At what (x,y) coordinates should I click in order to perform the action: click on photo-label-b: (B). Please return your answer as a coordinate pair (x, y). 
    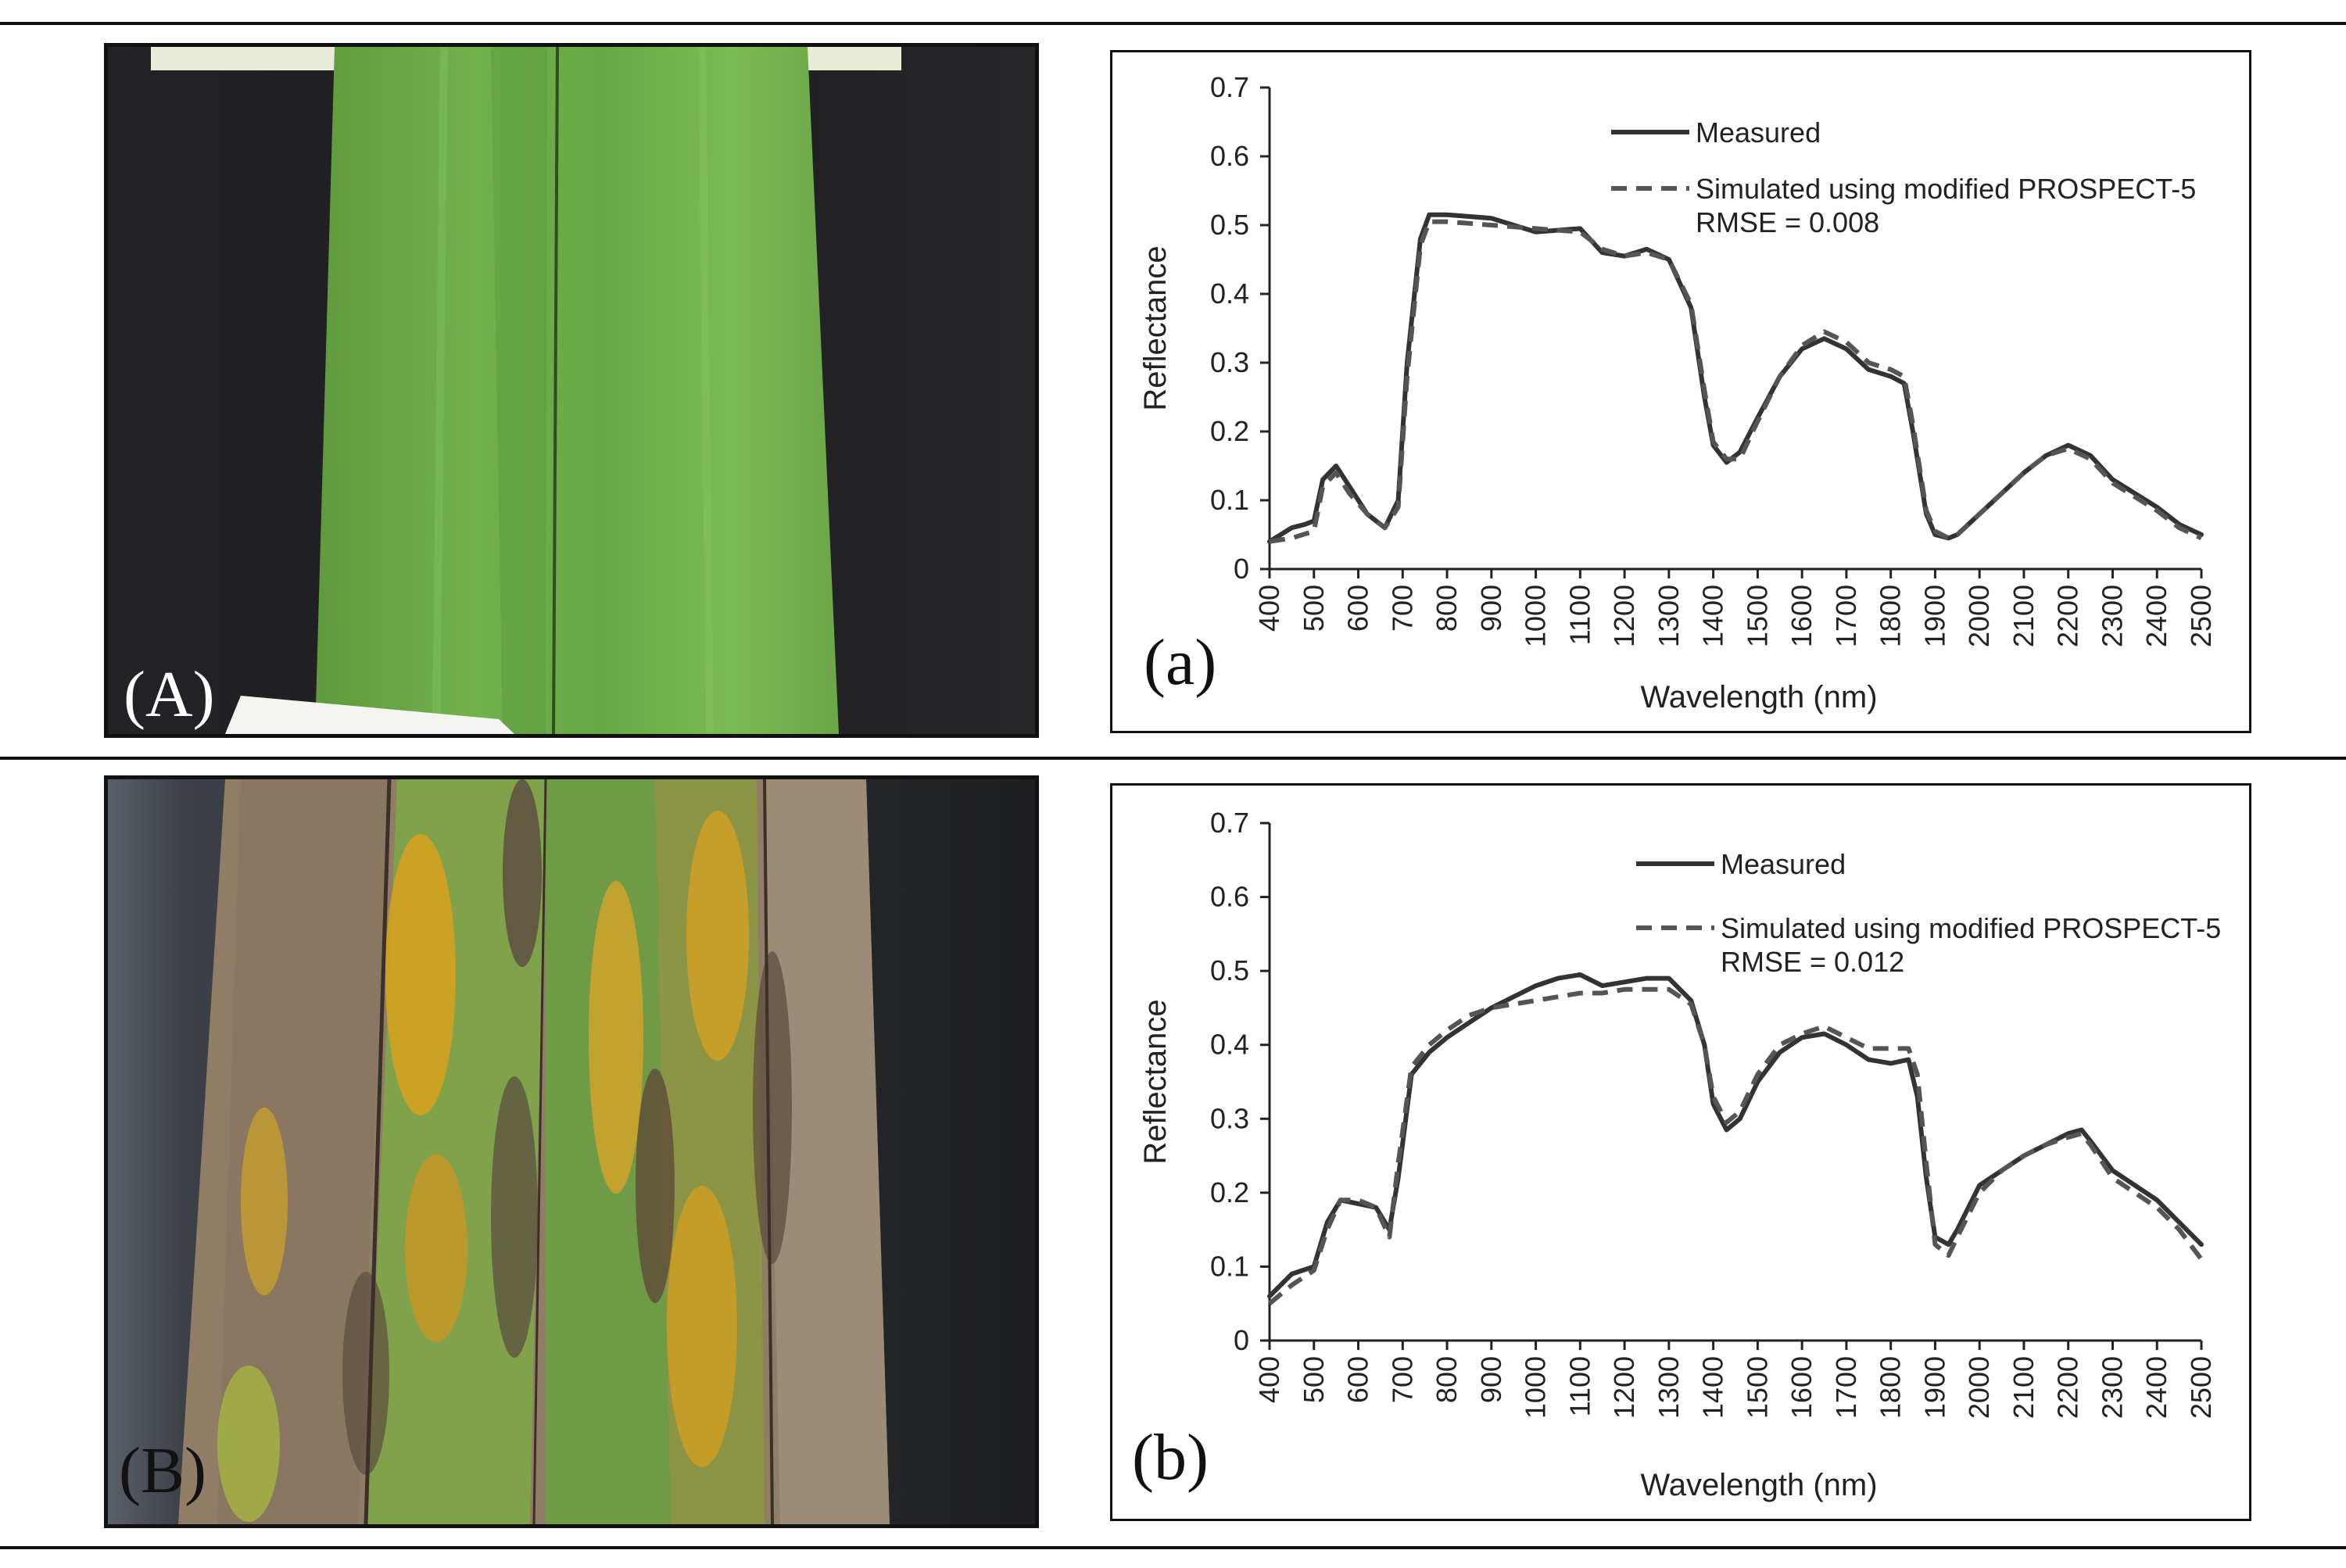
    Looking at the image, I should click on (162, 1470).